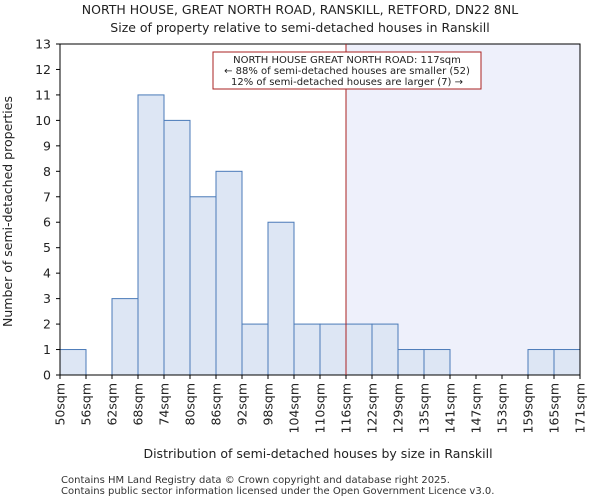  What do you see at coordinates (437, 362) in the screenshot?
I see `bar-135sqm` at bounding box center [437, 362].